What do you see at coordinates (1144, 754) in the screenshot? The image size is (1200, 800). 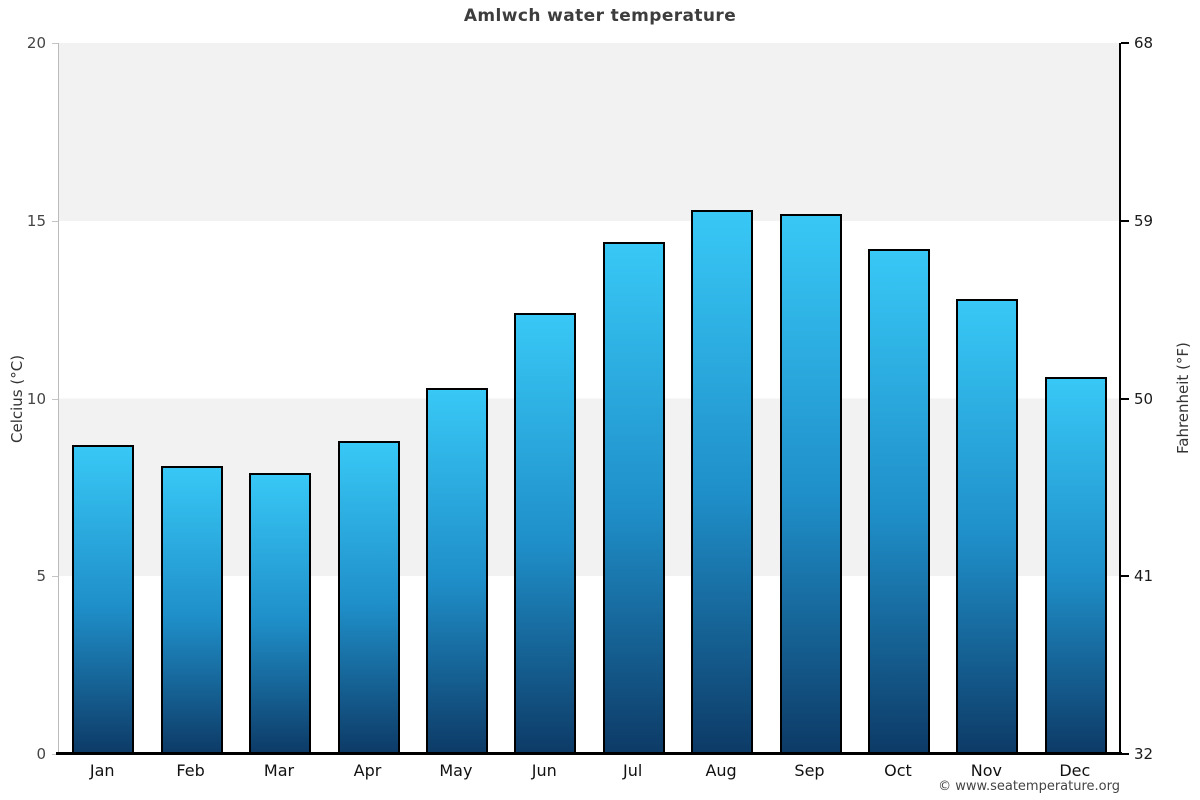 I see `fahrenheit-tick-32: 32` at bounding box center [1144, 754].